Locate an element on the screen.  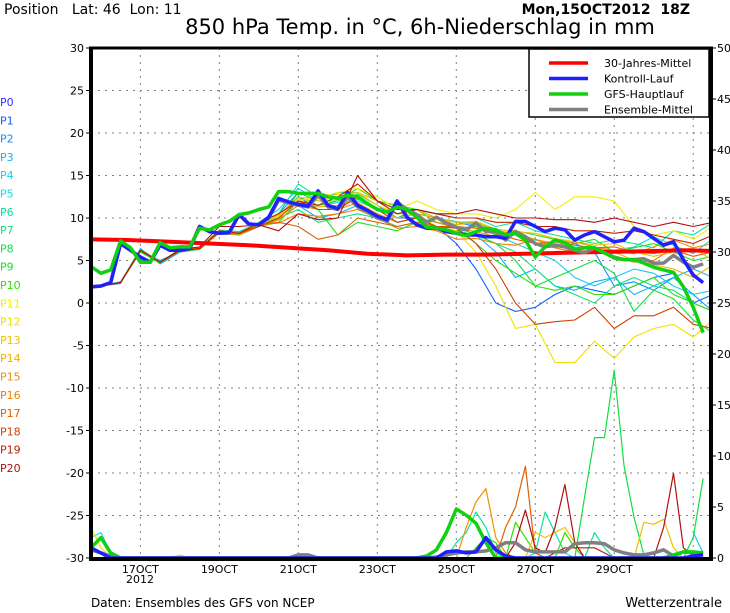
member-label-p16: P16 is located at coordinates (10, 395).